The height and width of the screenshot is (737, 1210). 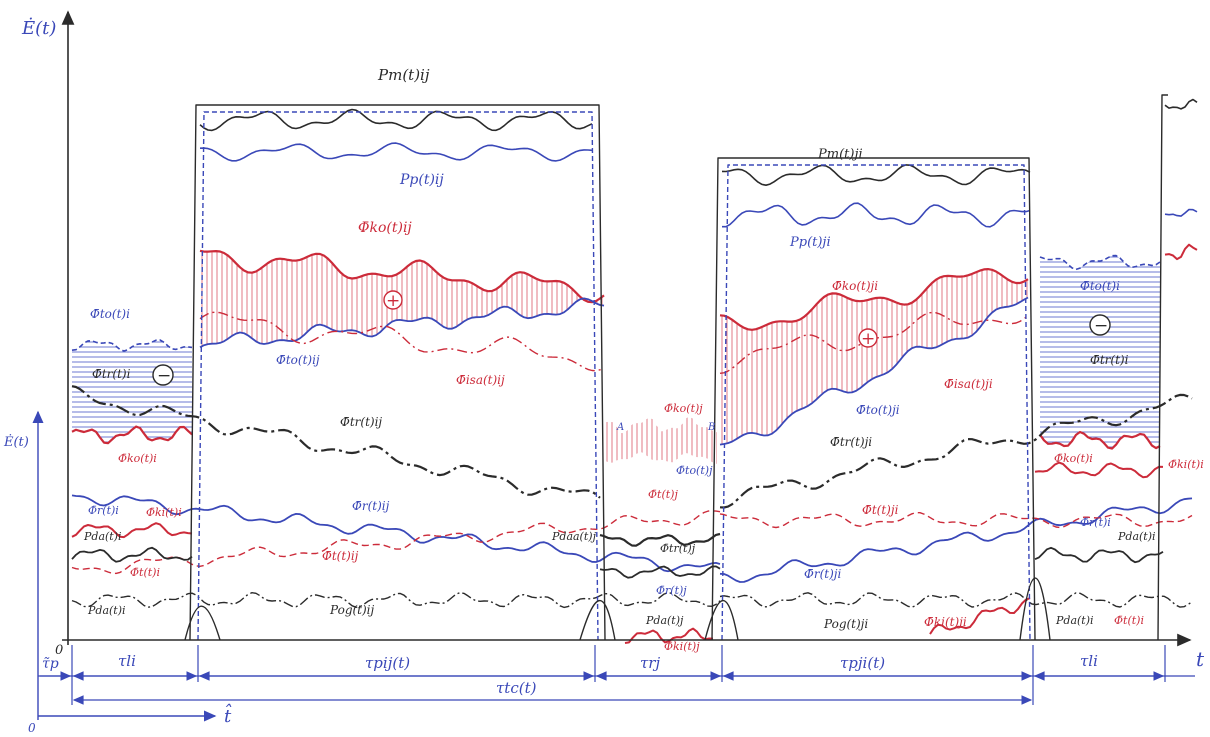 I want to click on label-phi-ko-i-left: Φ̄ko(t)i, so click(x=137, y=458).